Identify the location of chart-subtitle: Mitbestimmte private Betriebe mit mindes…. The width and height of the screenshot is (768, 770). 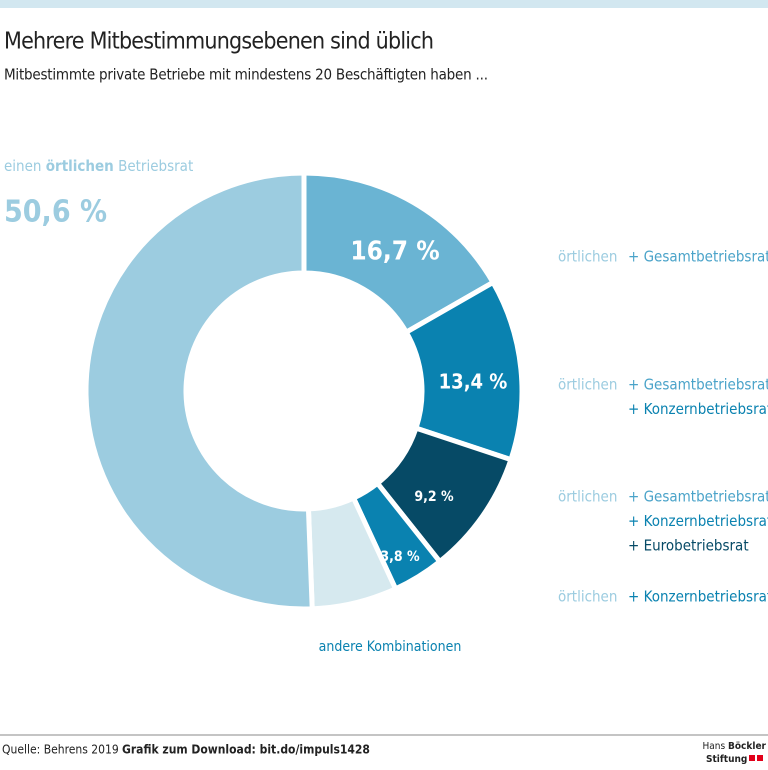
(246, 75).